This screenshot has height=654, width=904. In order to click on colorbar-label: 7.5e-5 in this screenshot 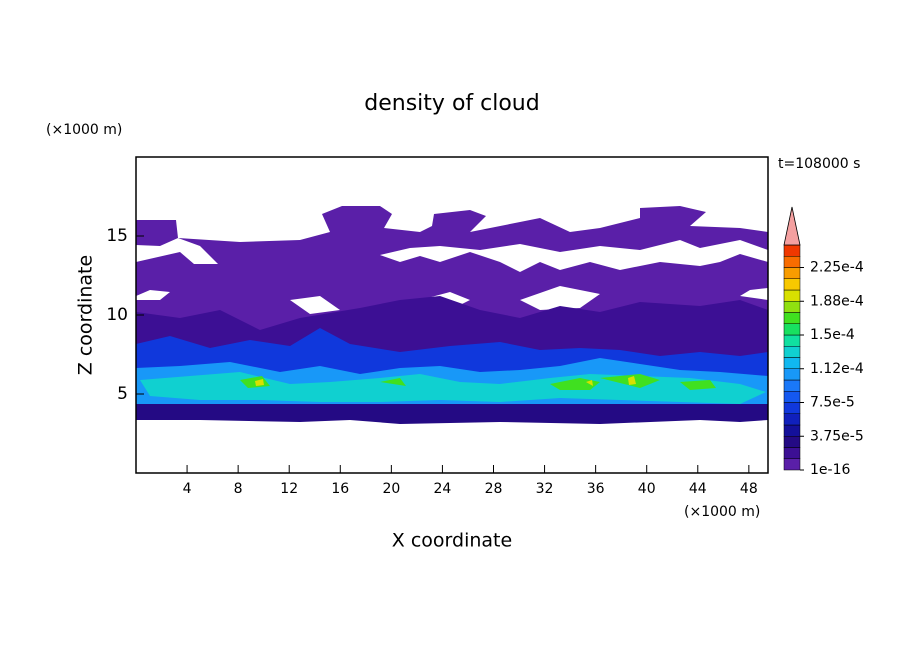, I will do `click(832, 403)`.